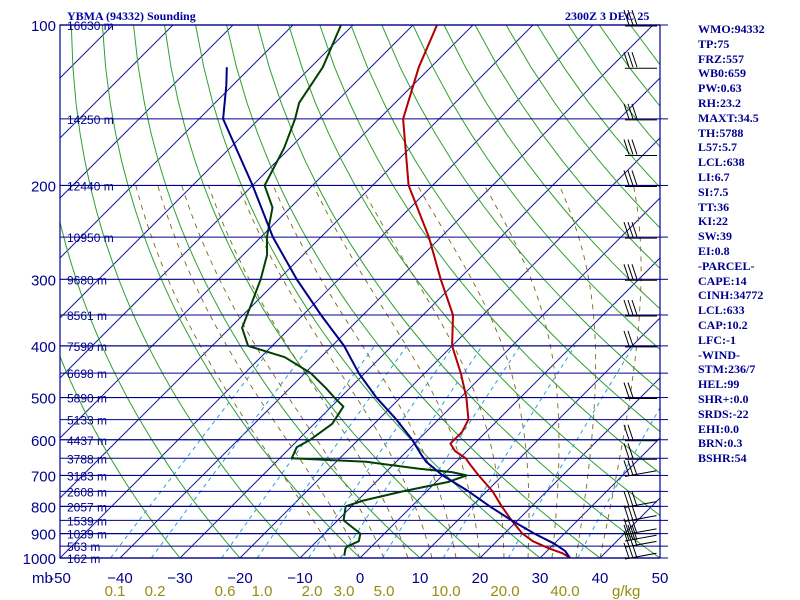 The height and width of the screenshot is (600, 800). What do you see at coordinates (720, 443) in the screenshot?
I see `index-item: BRN:0.3` at bounding box center [720, 443].